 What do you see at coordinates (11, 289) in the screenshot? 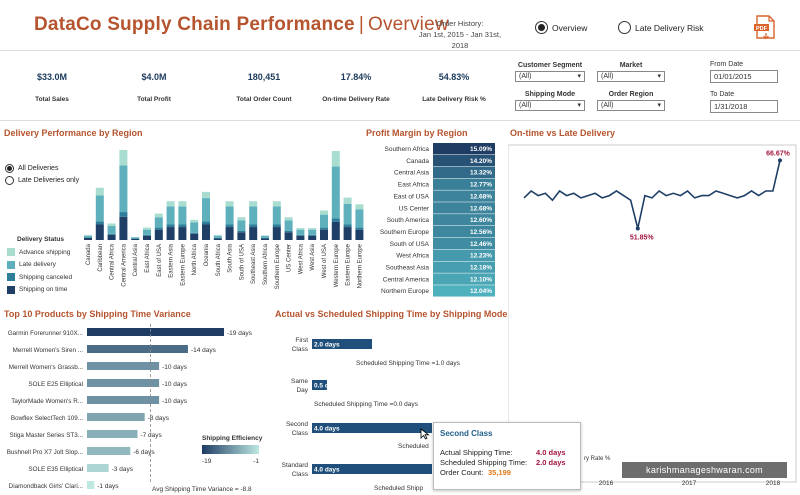
I see `legend-swatch` at bounding box center [11, 289].